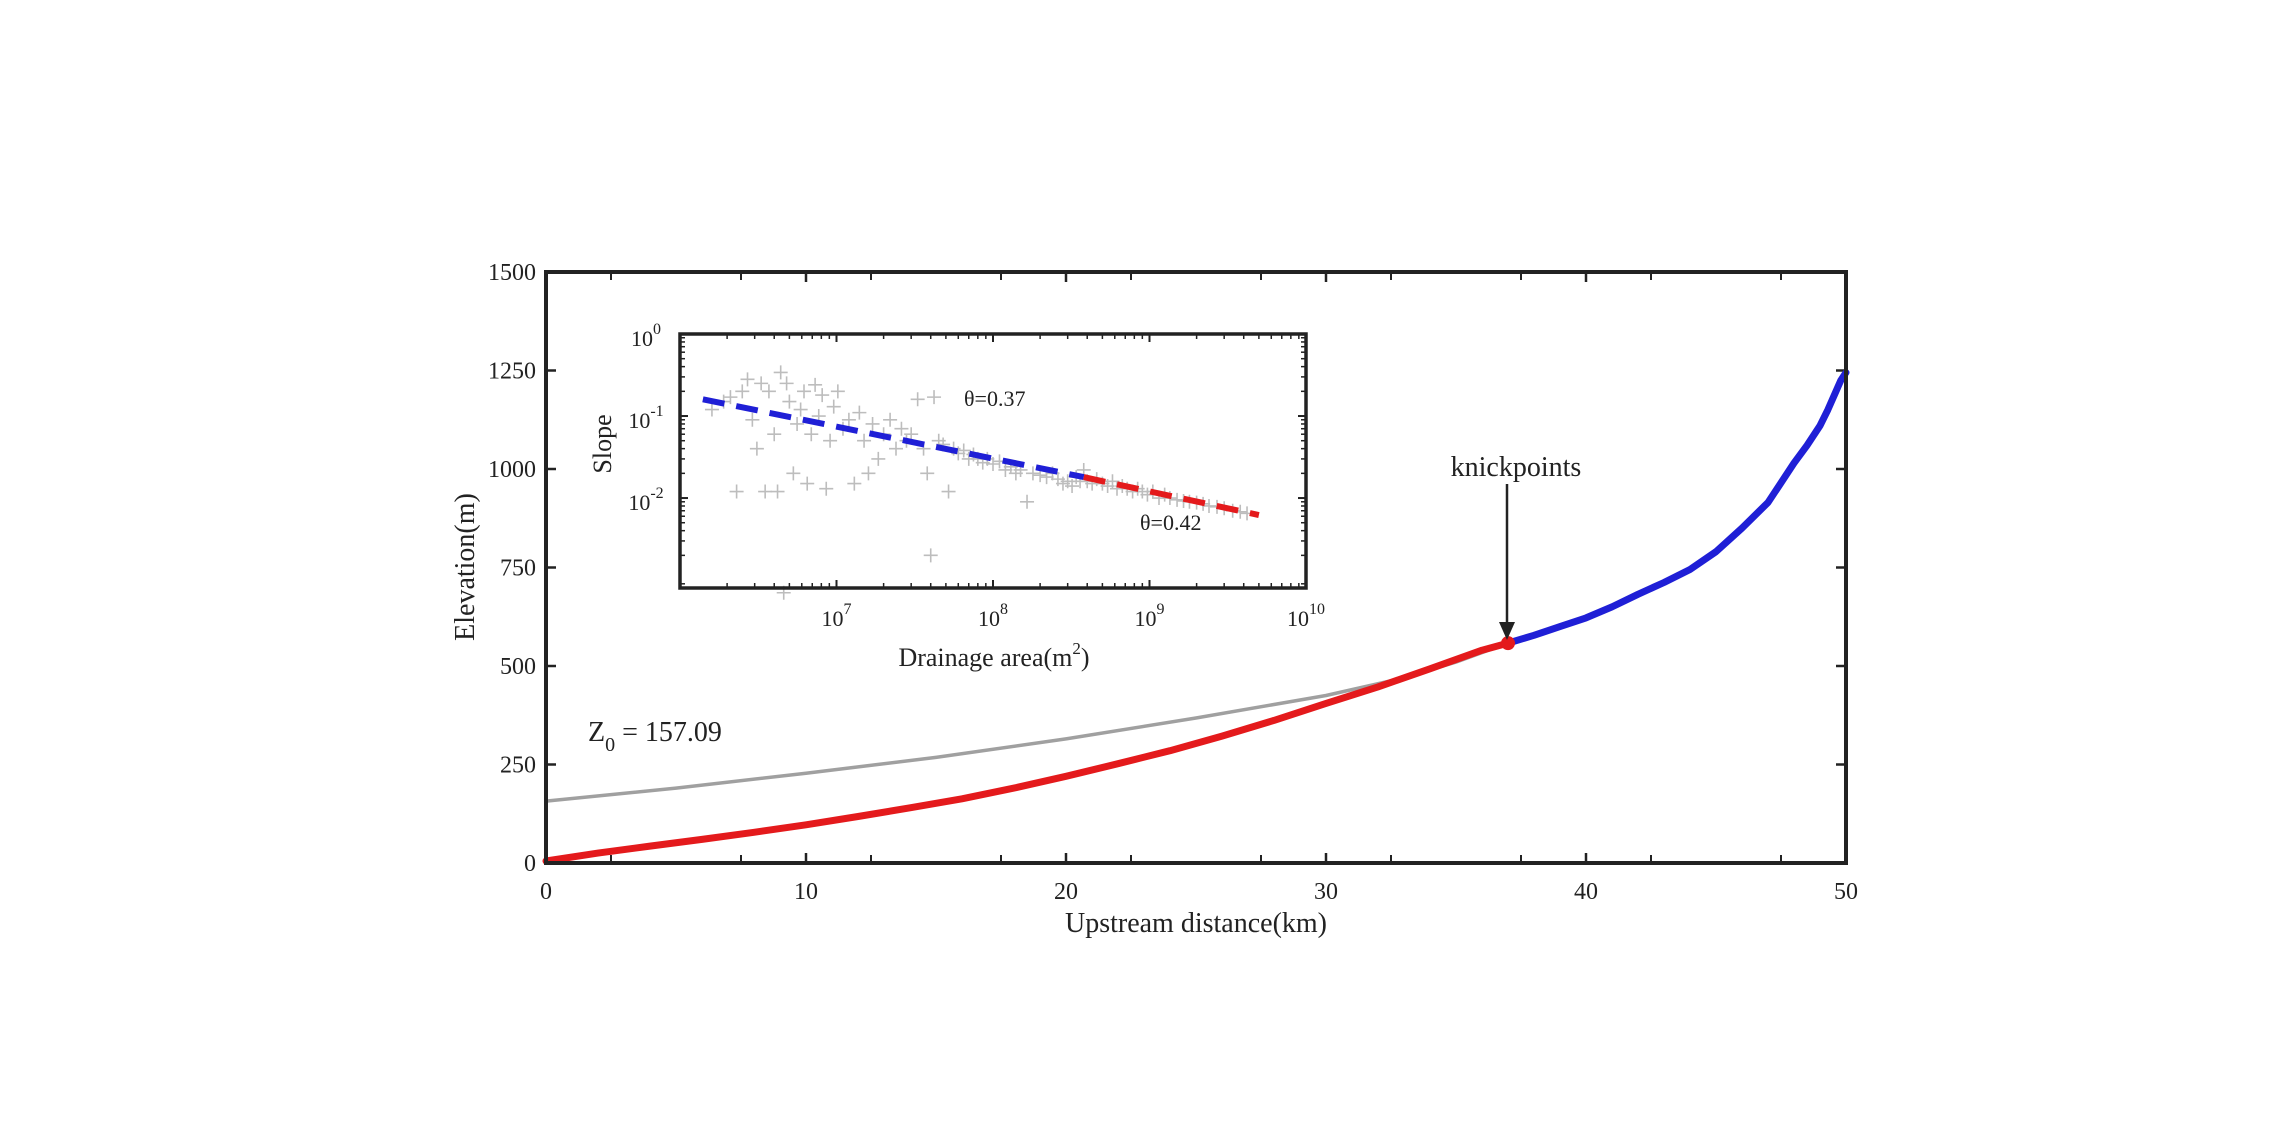 The width and height of the screenshot is (2284, 1128). I want to click on inset-plot-frame, so click(993, 461).